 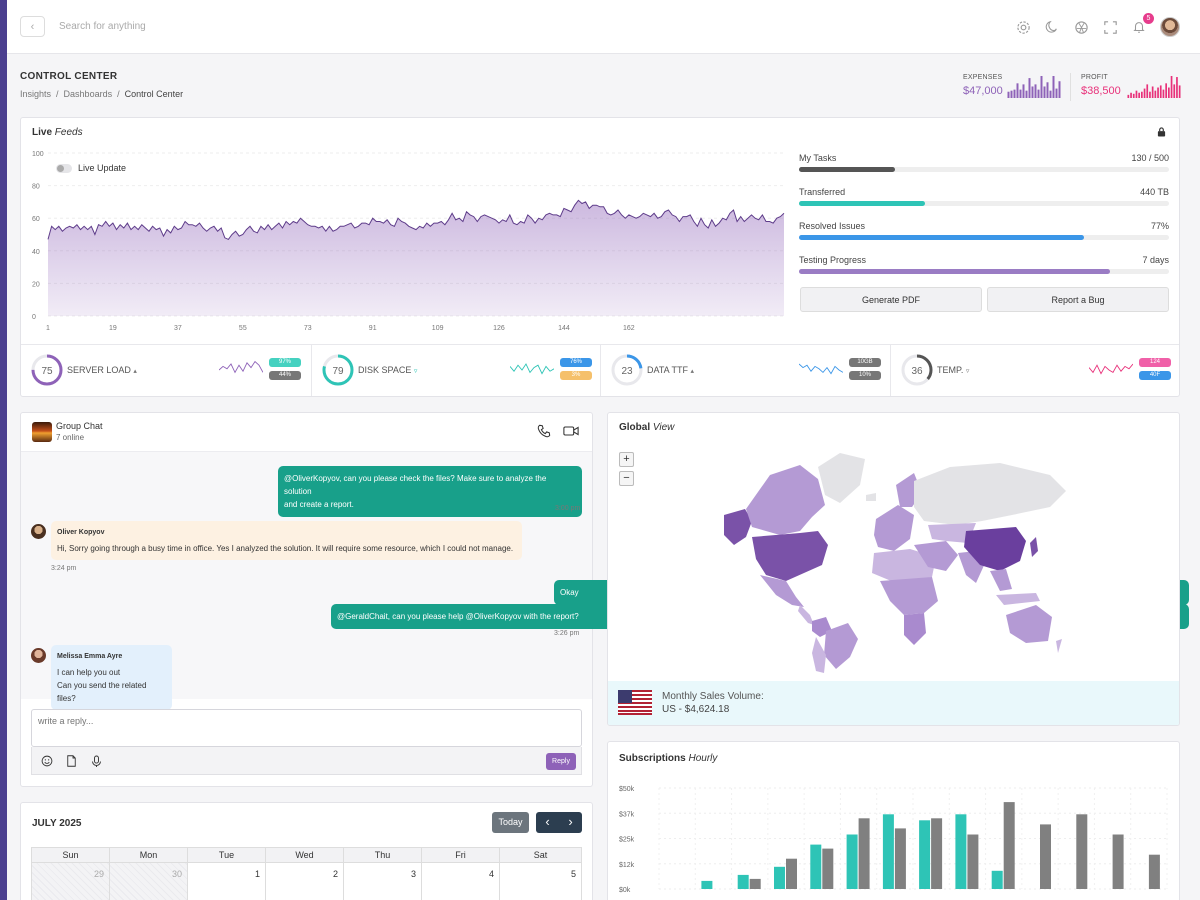 What do you see at coordinates (89, 672) in the screenshot?
I see `message-text: I can help you out` at bounding box center [89, 672].